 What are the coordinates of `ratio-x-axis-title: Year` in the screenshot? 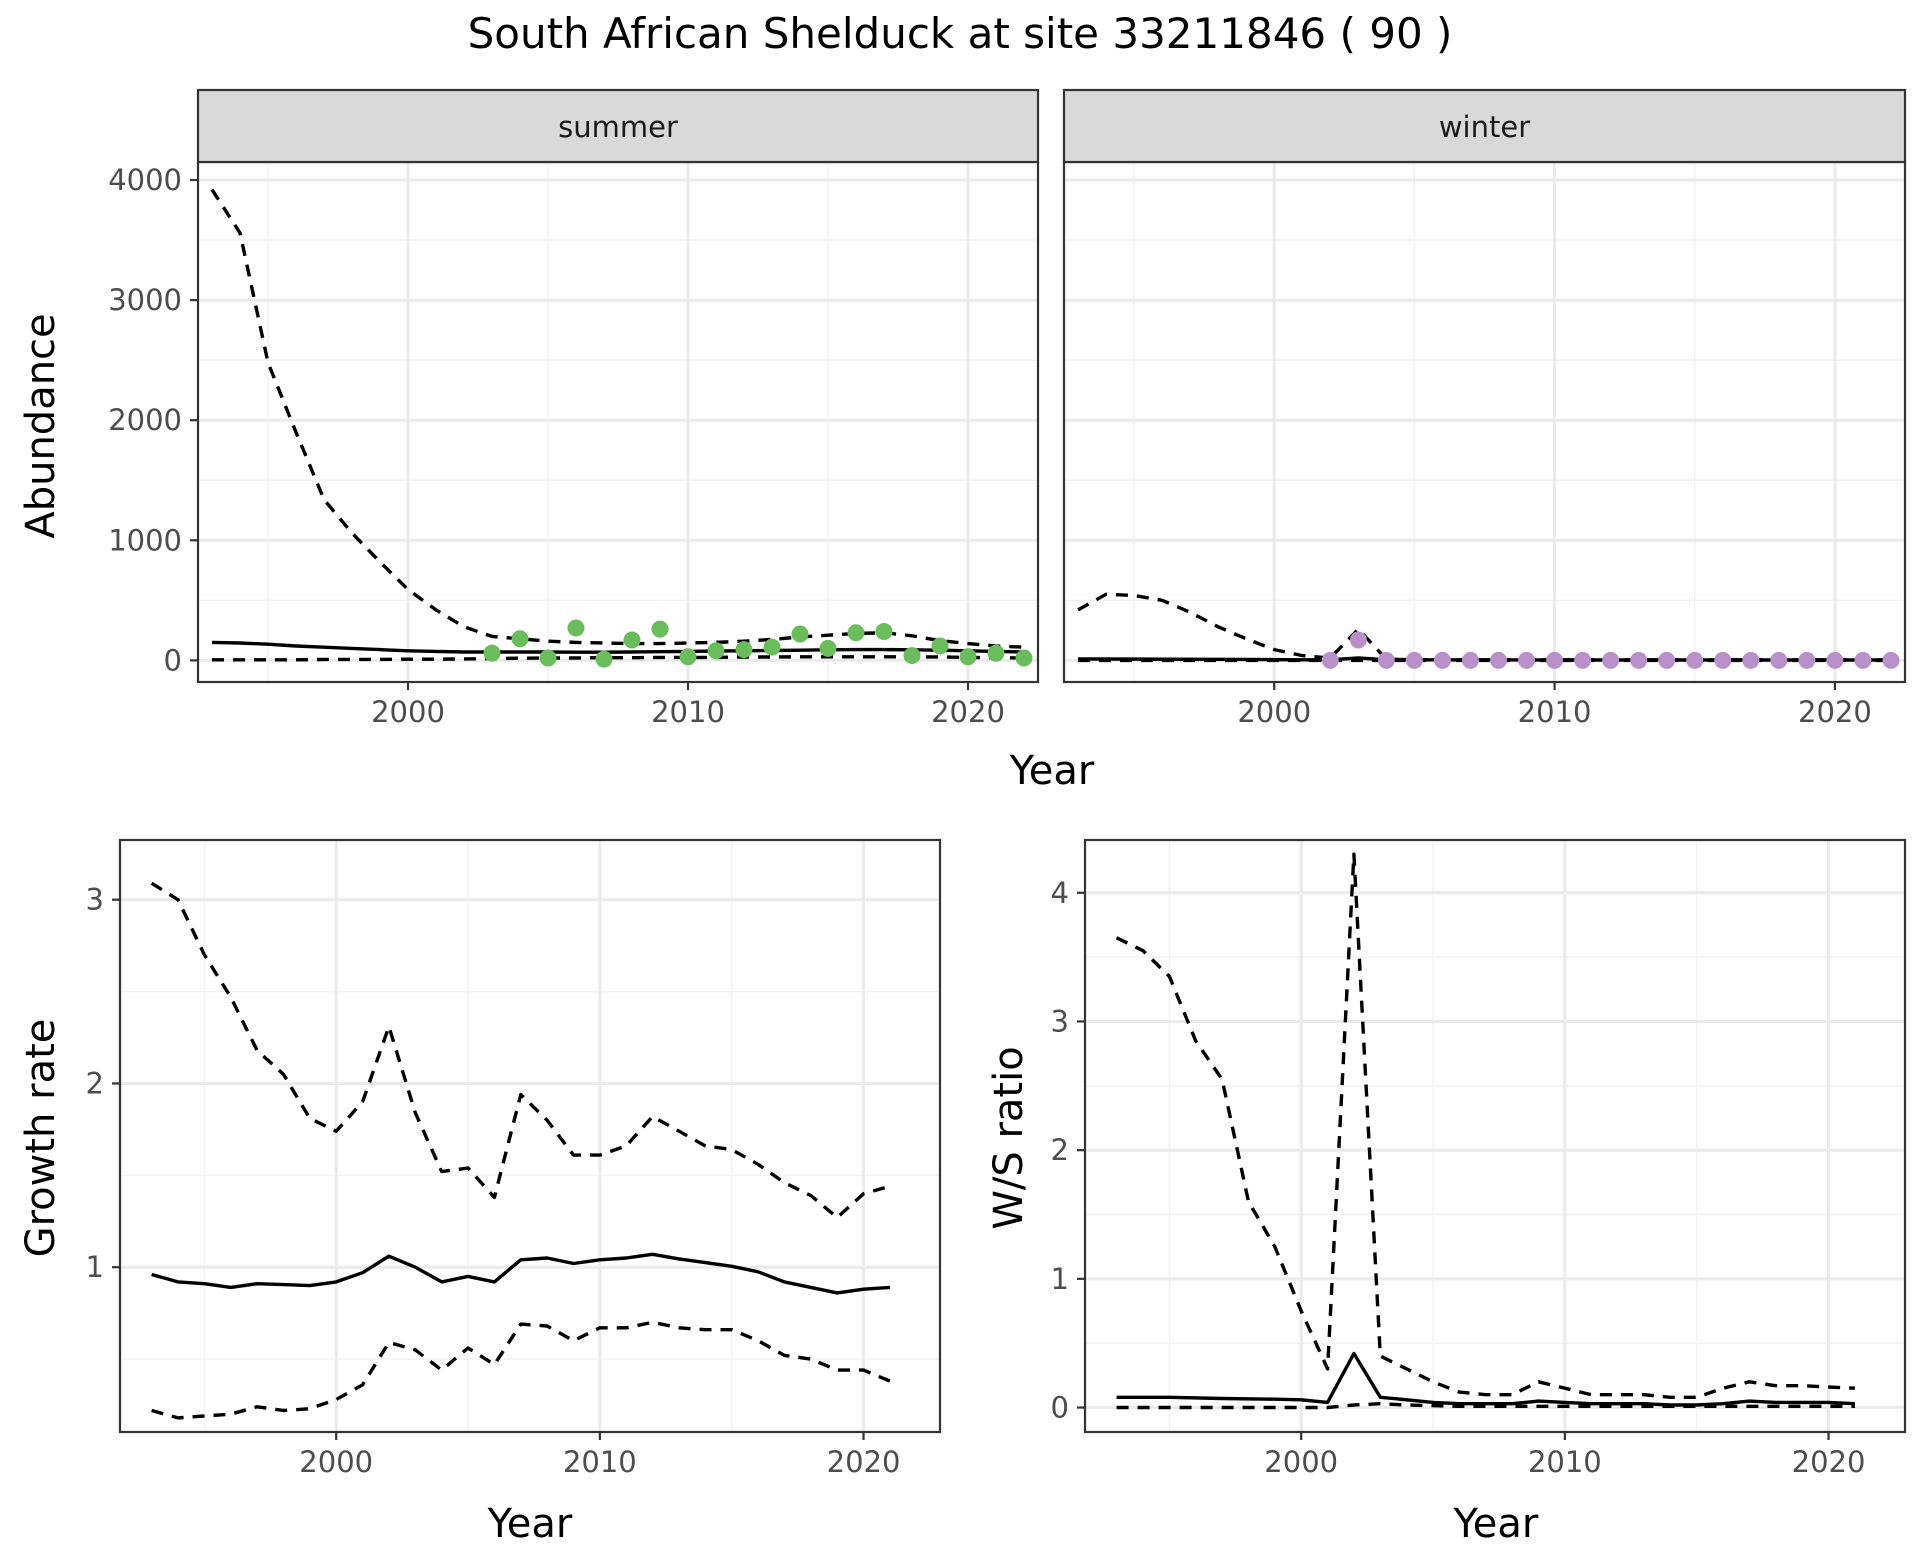 It's located at (1496, 1524).